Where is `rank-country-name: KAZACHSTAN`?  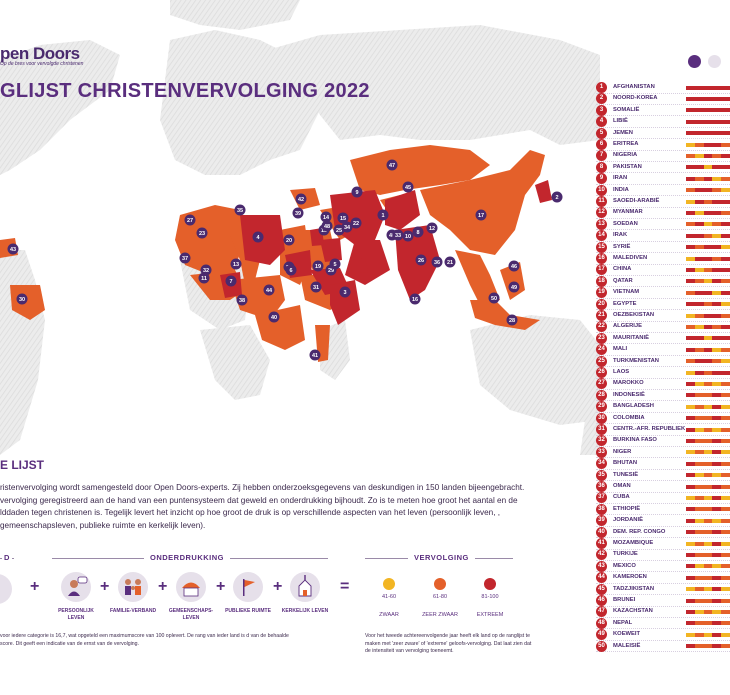
rank-country-name: KAZACHSTAN is located at coordinates (633, 611).